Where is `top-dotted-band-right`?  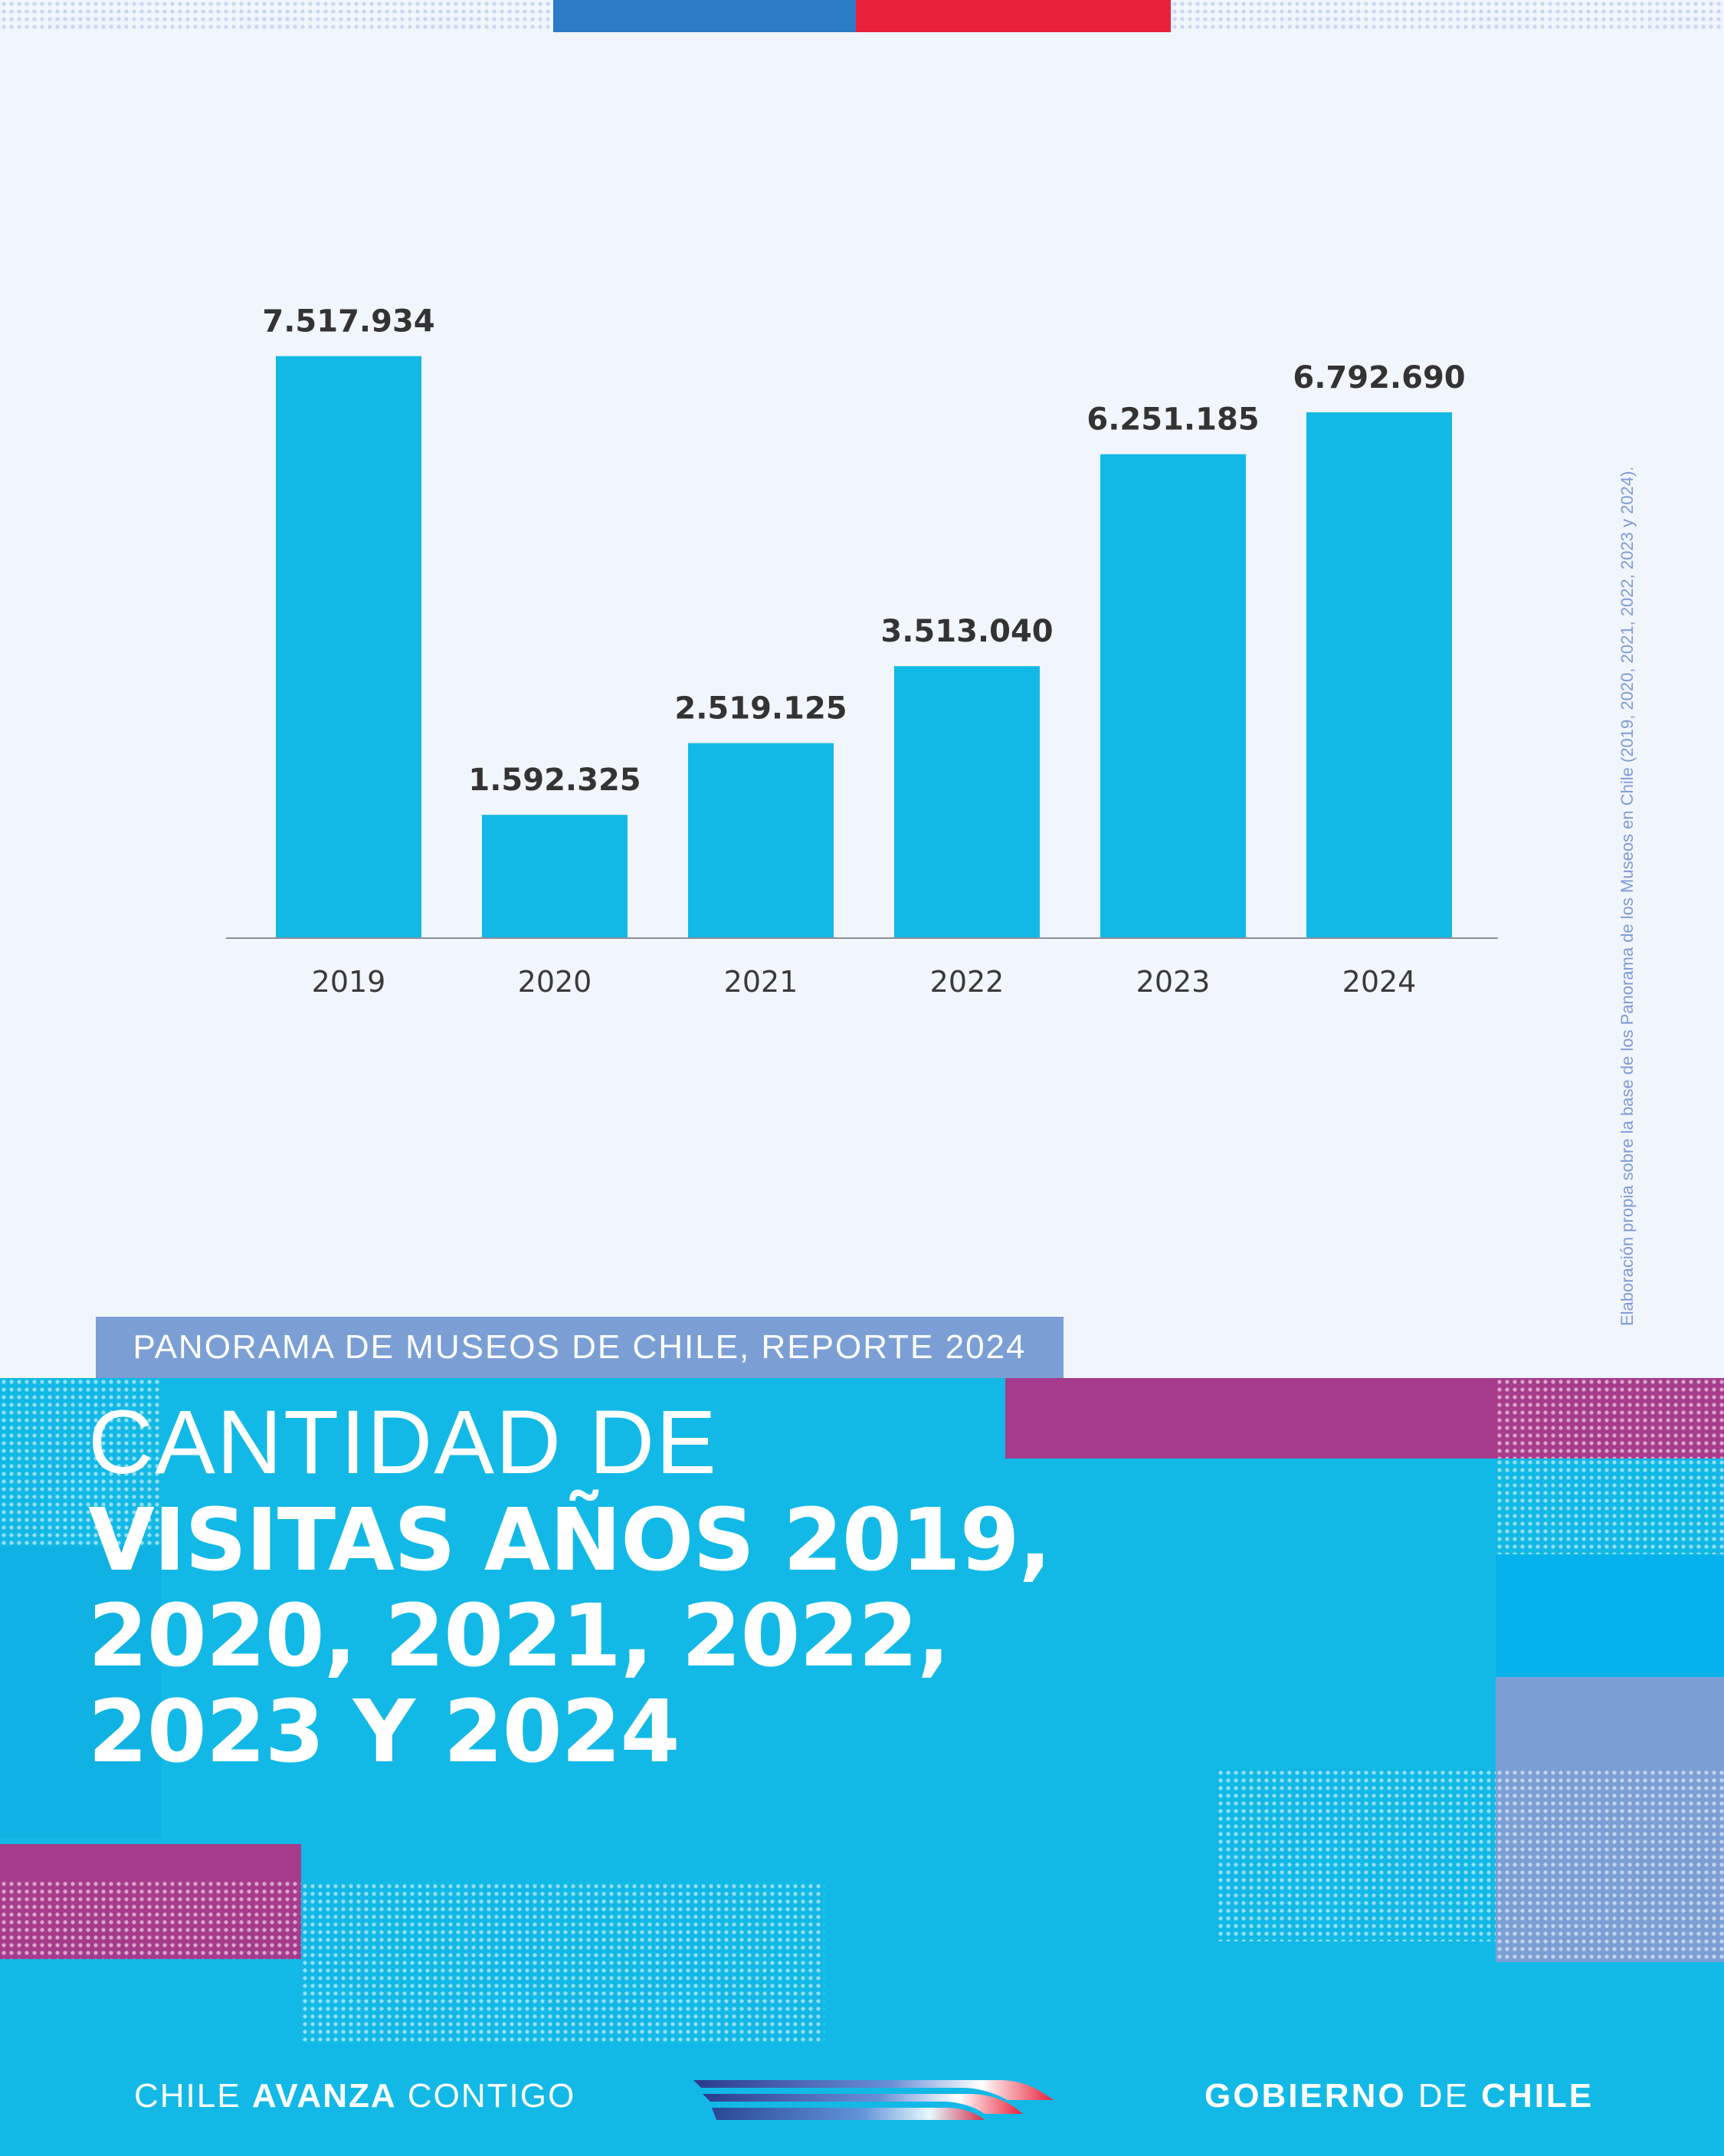 top-dotted-band-right is located at coordinates (1447, 16).